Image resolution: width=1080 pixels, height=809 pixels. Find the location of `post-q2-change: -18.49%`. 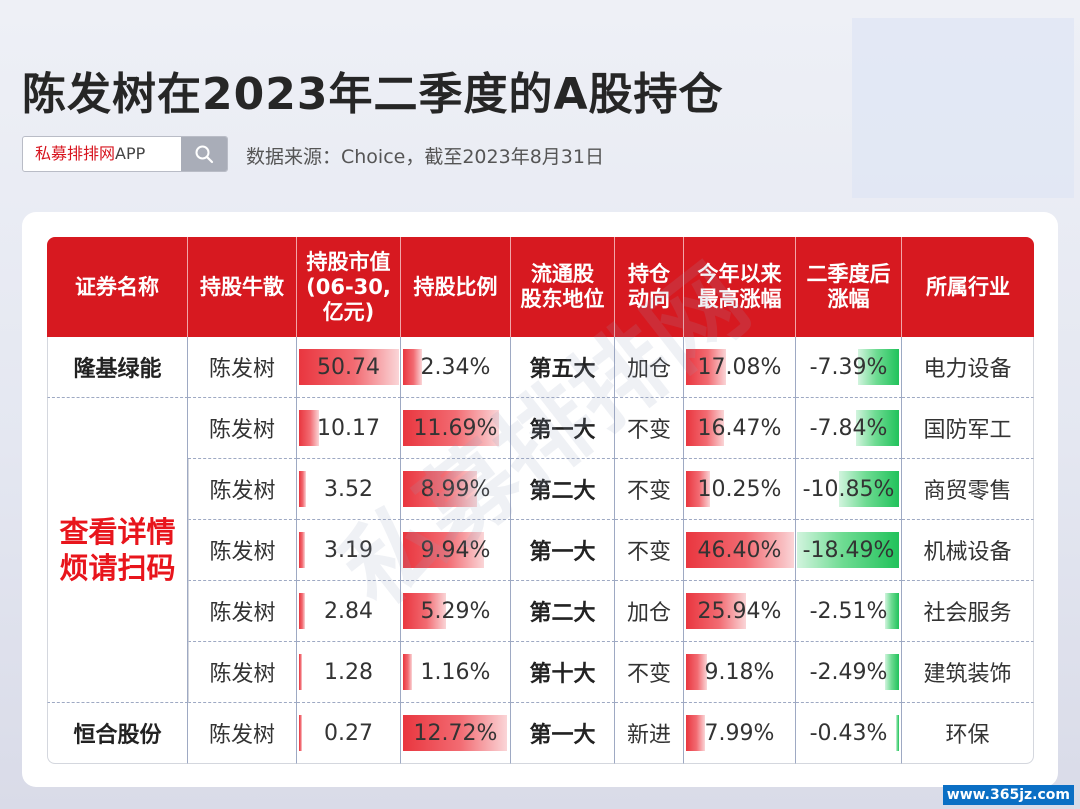

post-q2-change: -18.49% is located at coordinates (849, 550).